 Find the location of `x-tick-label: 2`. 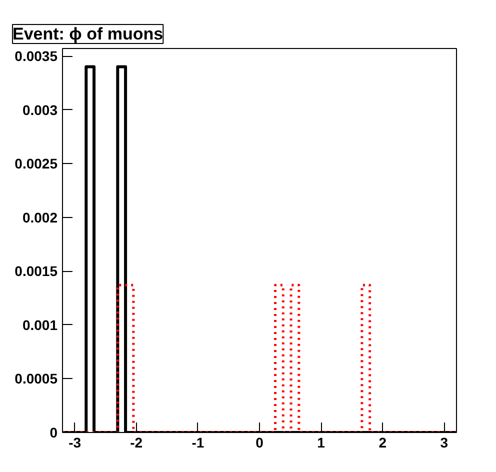

x-tick-label: 2 is located at coordinates (382, 442).